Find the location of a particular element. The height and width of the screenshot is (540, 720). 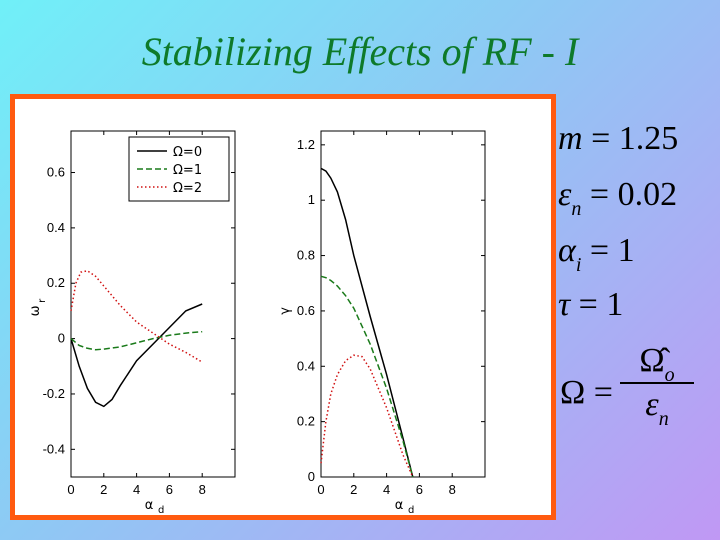

y-axis-label: ω is located at coordinates (35, 310).